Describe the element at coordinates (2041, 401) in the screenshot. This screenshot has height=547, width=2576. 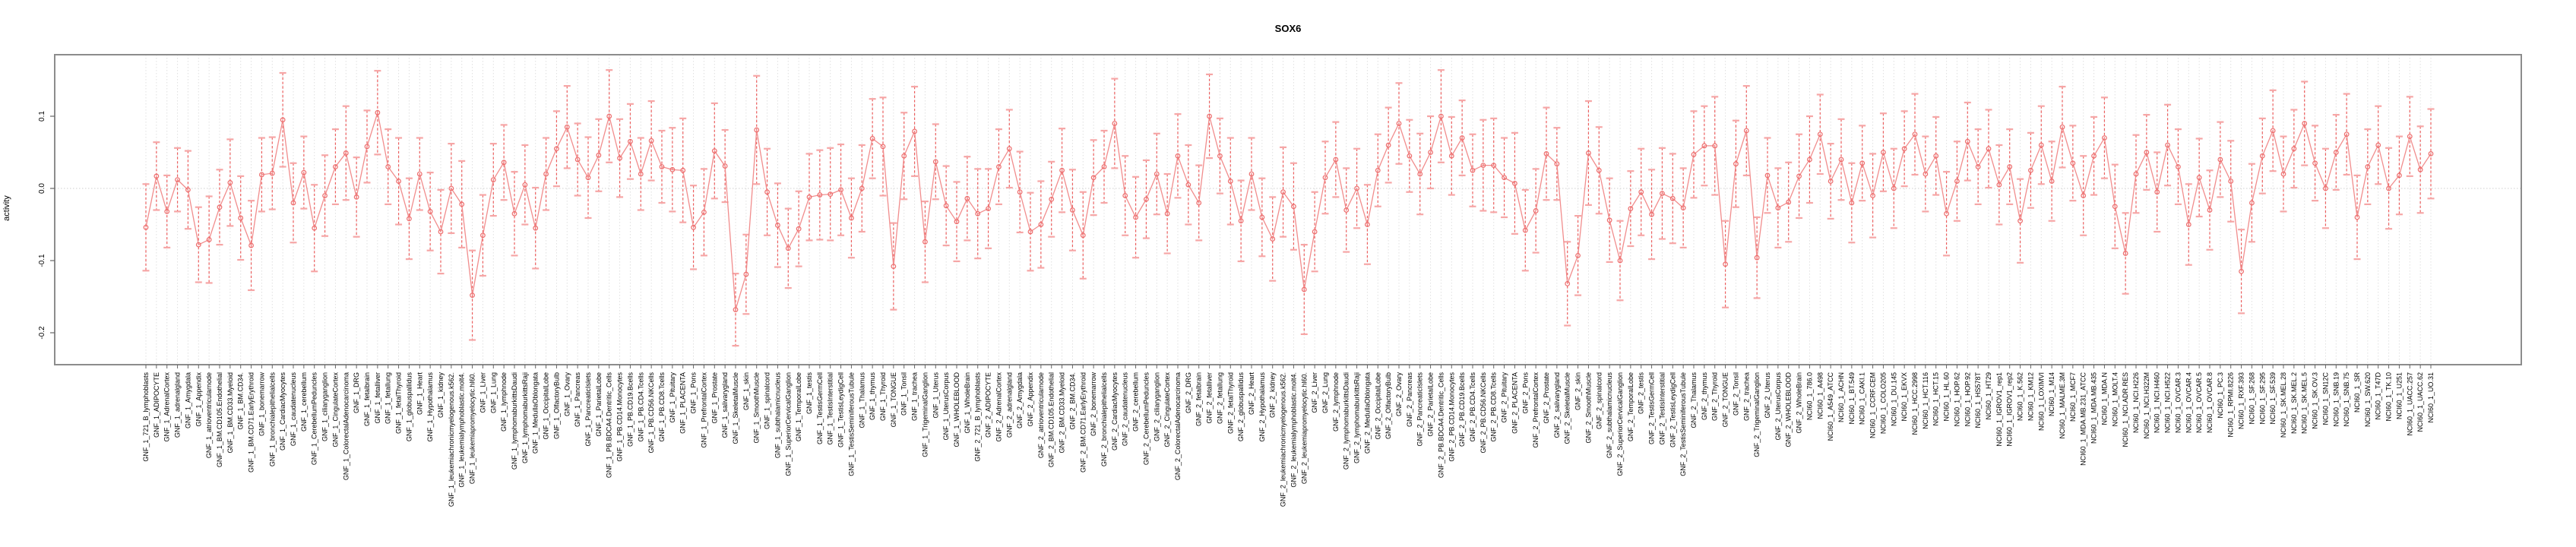
I see `x-axis-label: NCI60_1_LOXIMVI` at that location.